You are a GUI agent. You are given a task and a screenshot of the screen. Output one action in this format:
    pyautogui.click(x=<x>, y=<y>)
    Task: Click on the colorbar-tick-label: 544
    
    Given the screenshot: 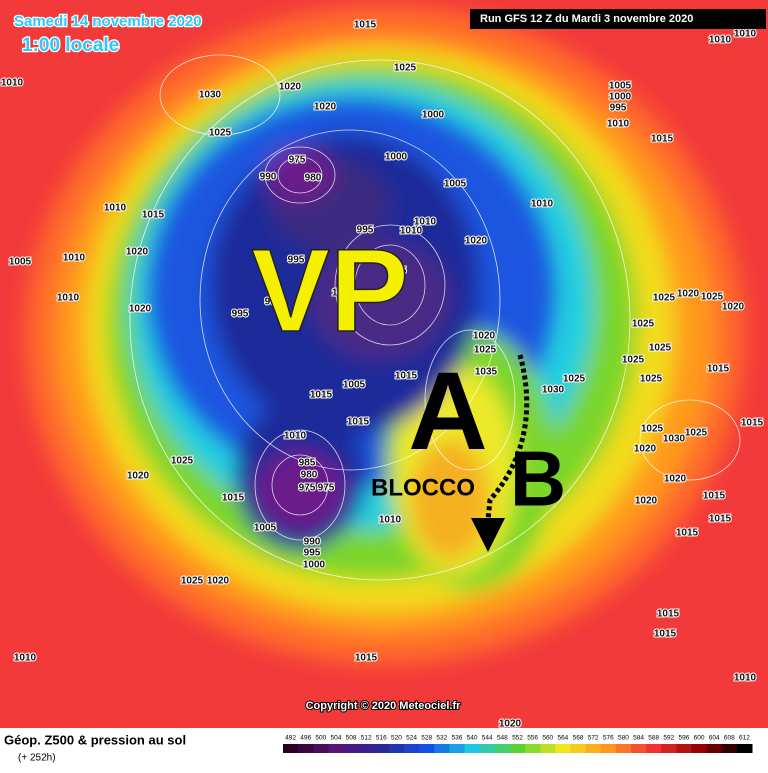 What is the action you would take?
    pyautogui.click(x=487, y=738)
    